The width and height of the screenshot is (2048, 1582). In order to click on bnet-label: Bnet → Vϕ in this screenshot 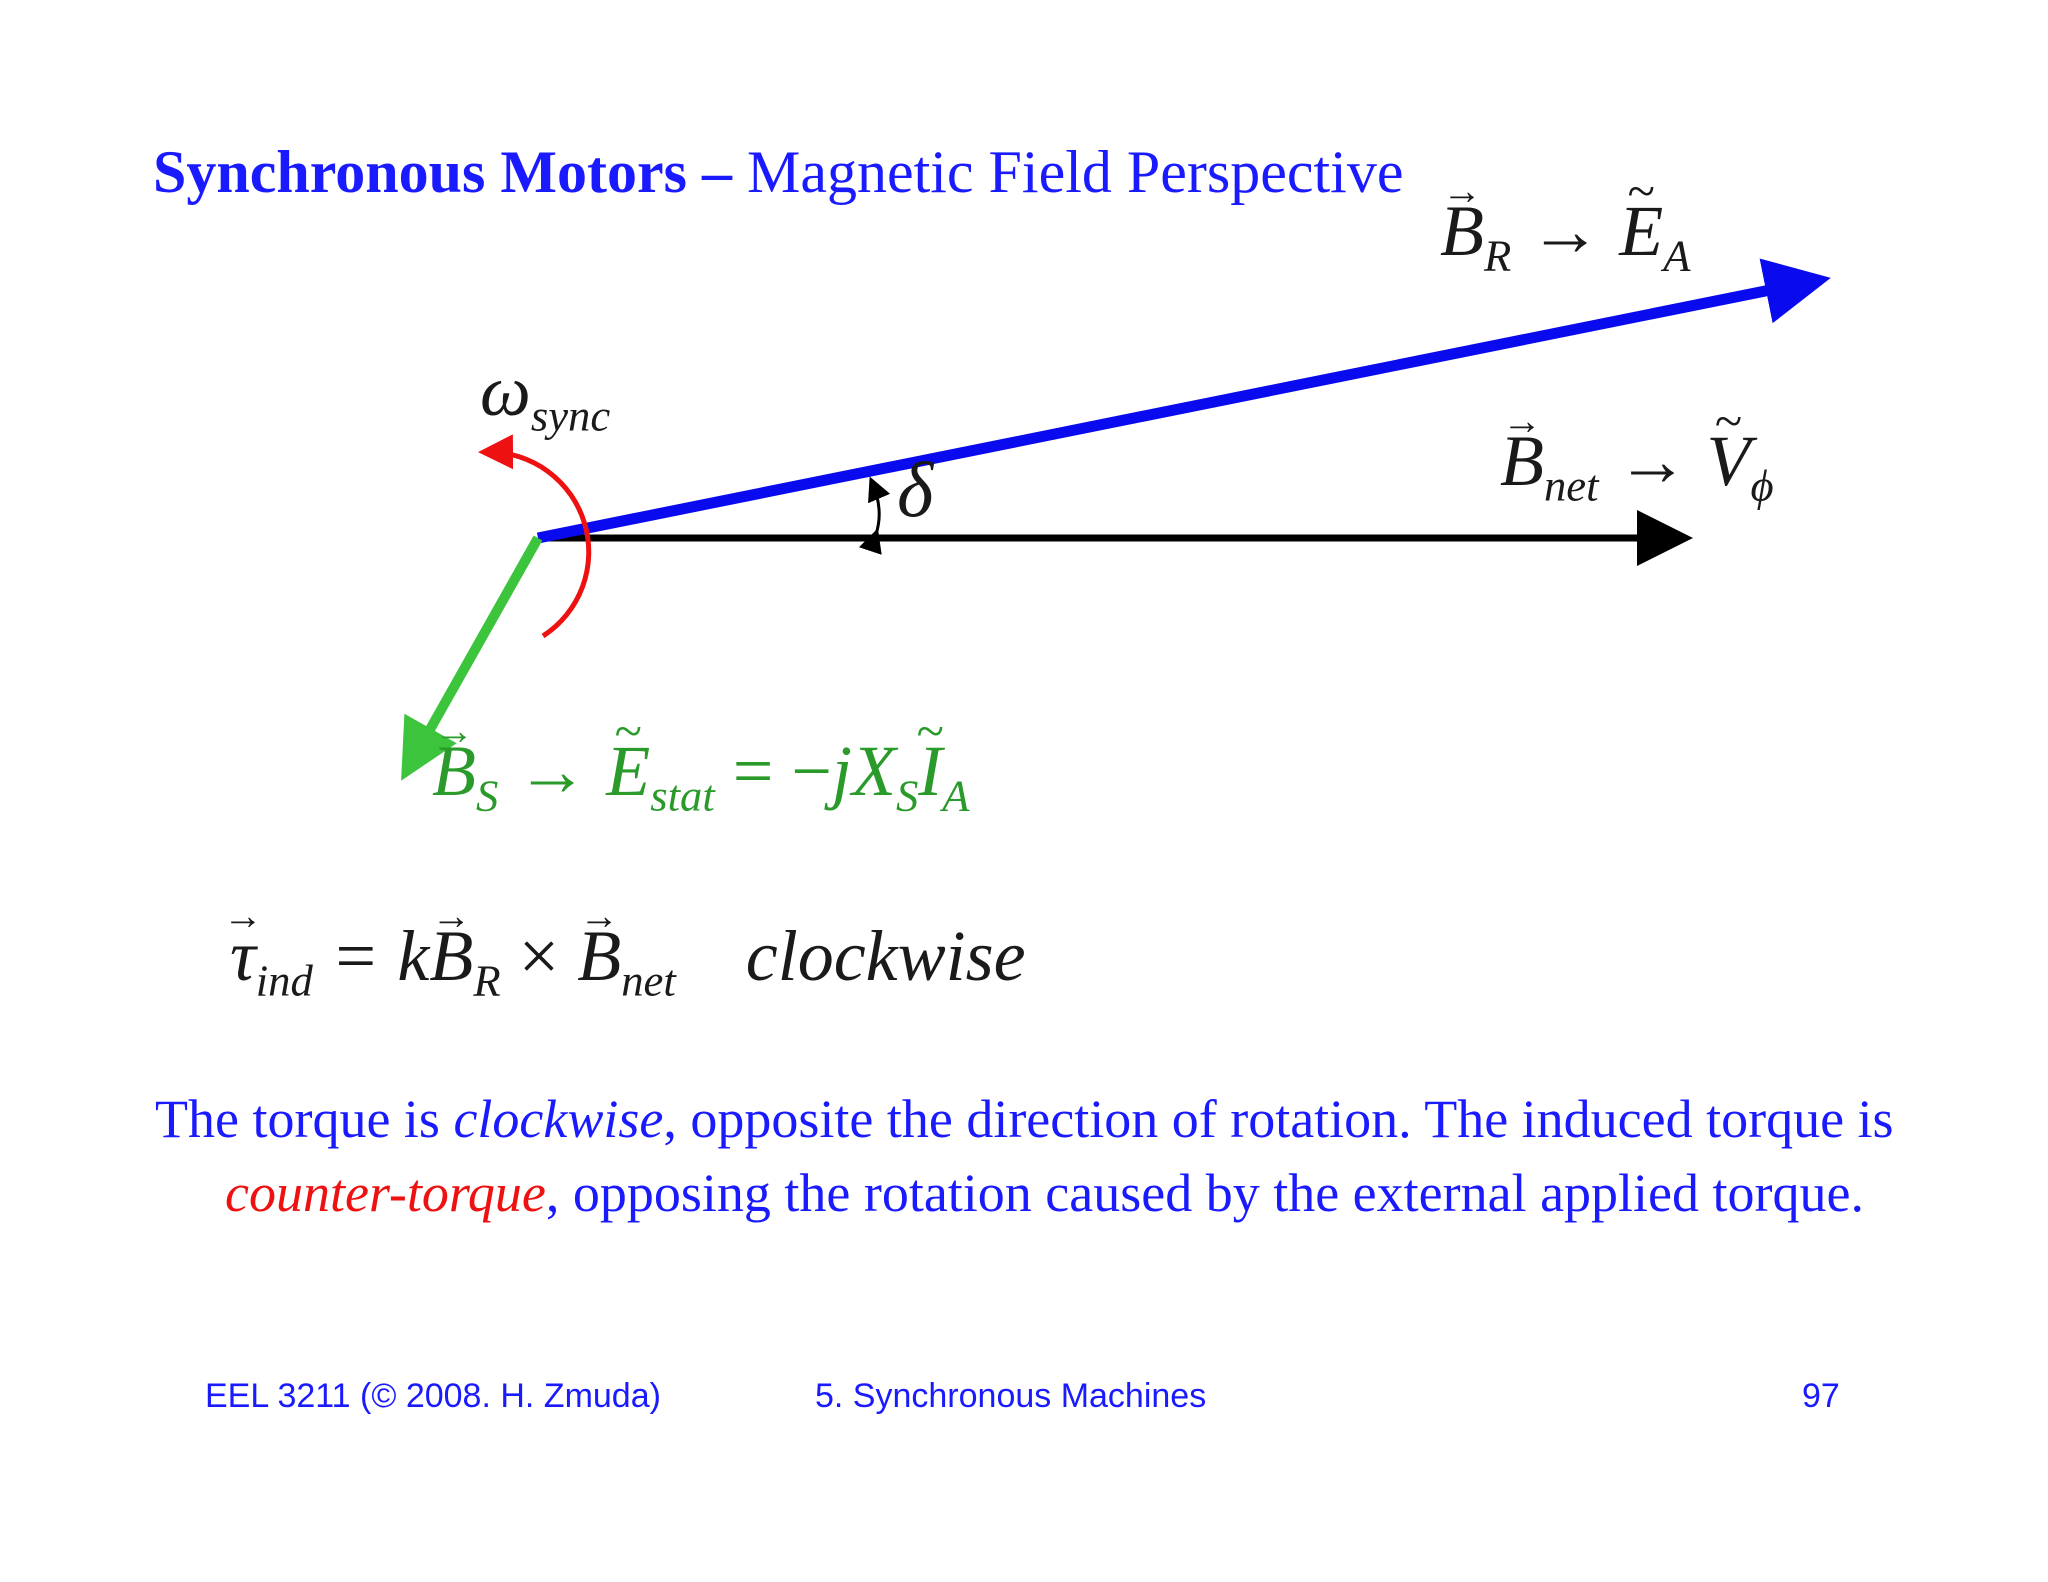, I will do `click(1637, 466)`.